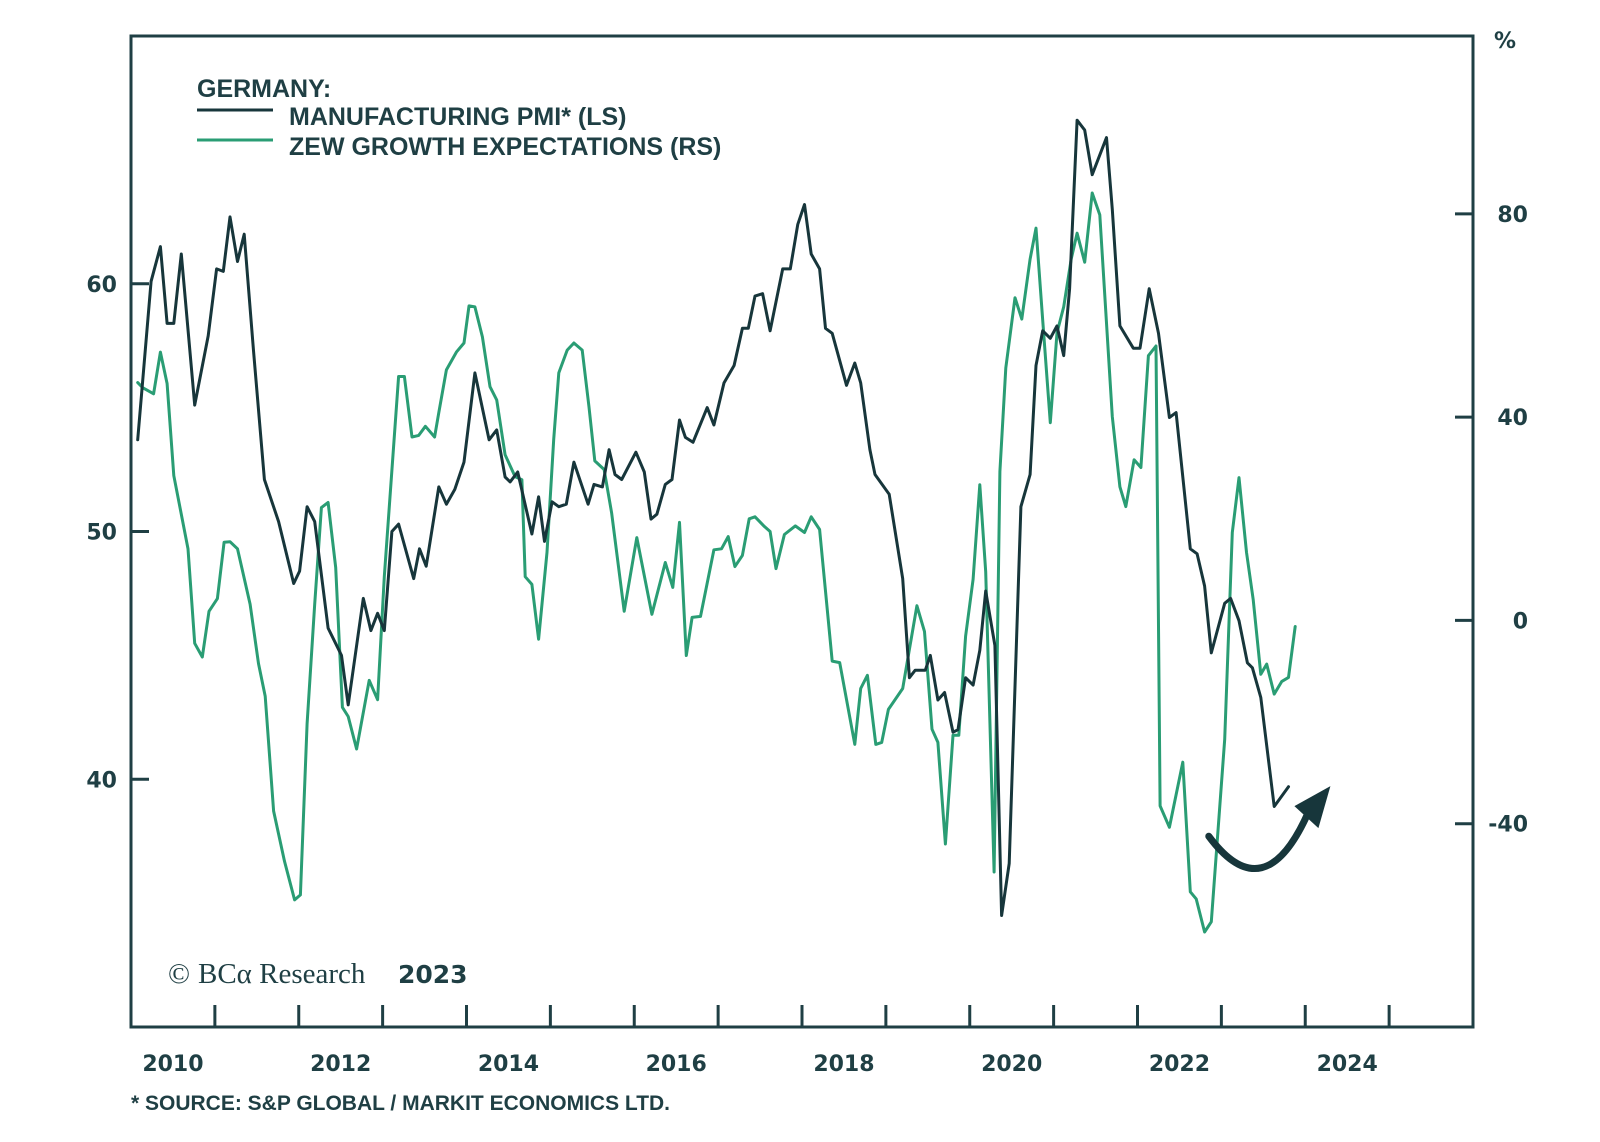 This screenshot has width=1600, height=1142. What do you see at coordinates (1512, 215) in the screenshot?
I see `right-y-tick-label: 80` at bounding box center [1512, 215].